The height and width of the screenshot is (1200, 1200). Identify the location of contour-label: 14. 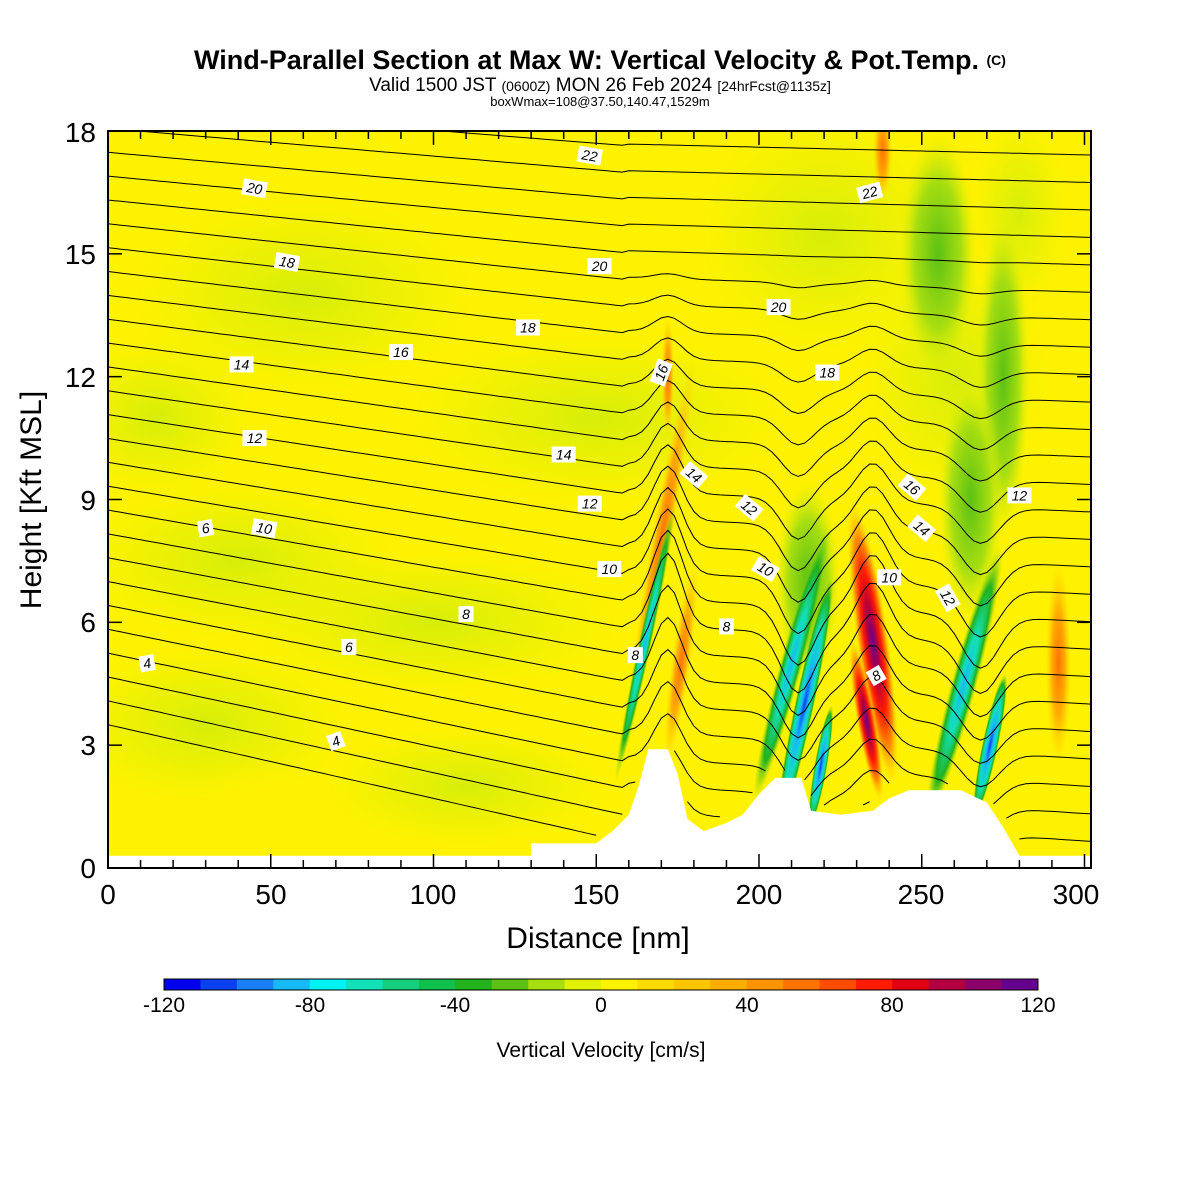
(563, 454).